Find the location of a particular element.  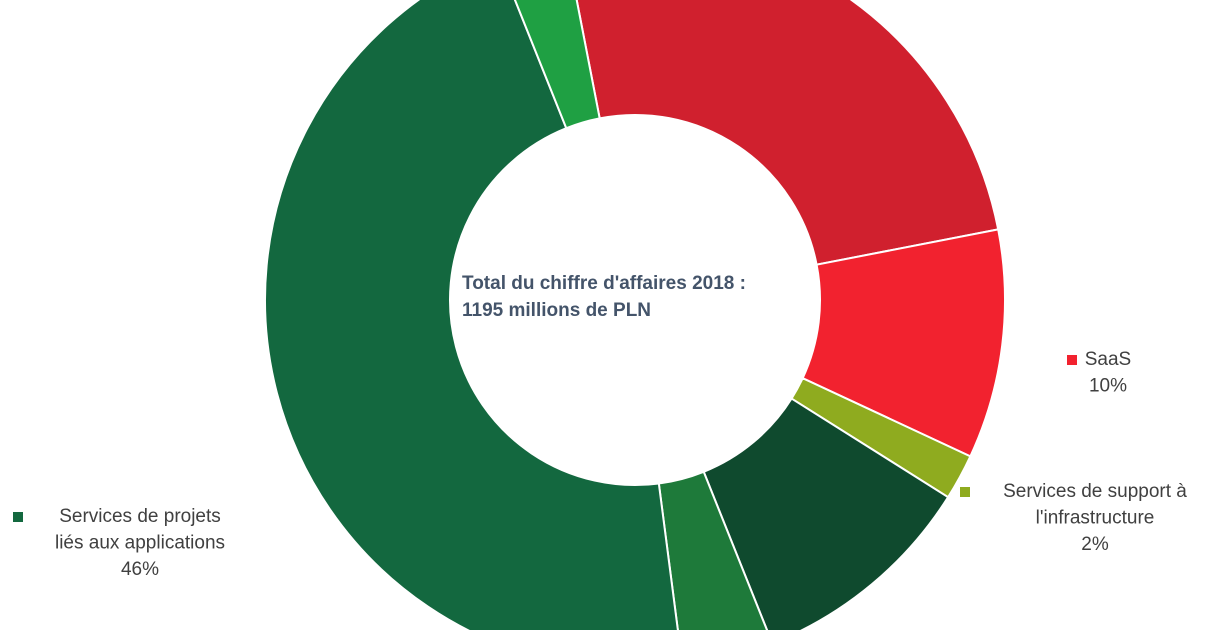

data-label-value: 10% is located at coordinates (1108, 386).